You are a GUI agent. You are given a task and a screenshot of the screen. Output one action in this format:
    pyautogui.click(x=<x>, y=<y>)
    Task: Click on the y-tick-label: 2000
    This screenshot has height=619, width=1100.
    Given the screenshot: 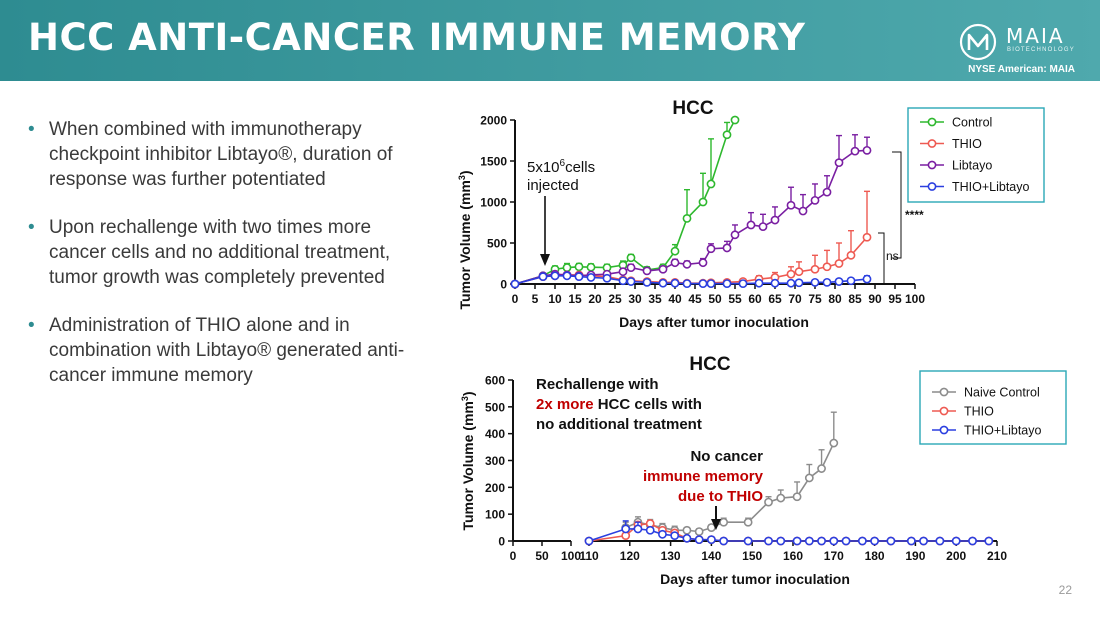 What is the action you would take?
    pyautogui.click(x=493, y=121)
    